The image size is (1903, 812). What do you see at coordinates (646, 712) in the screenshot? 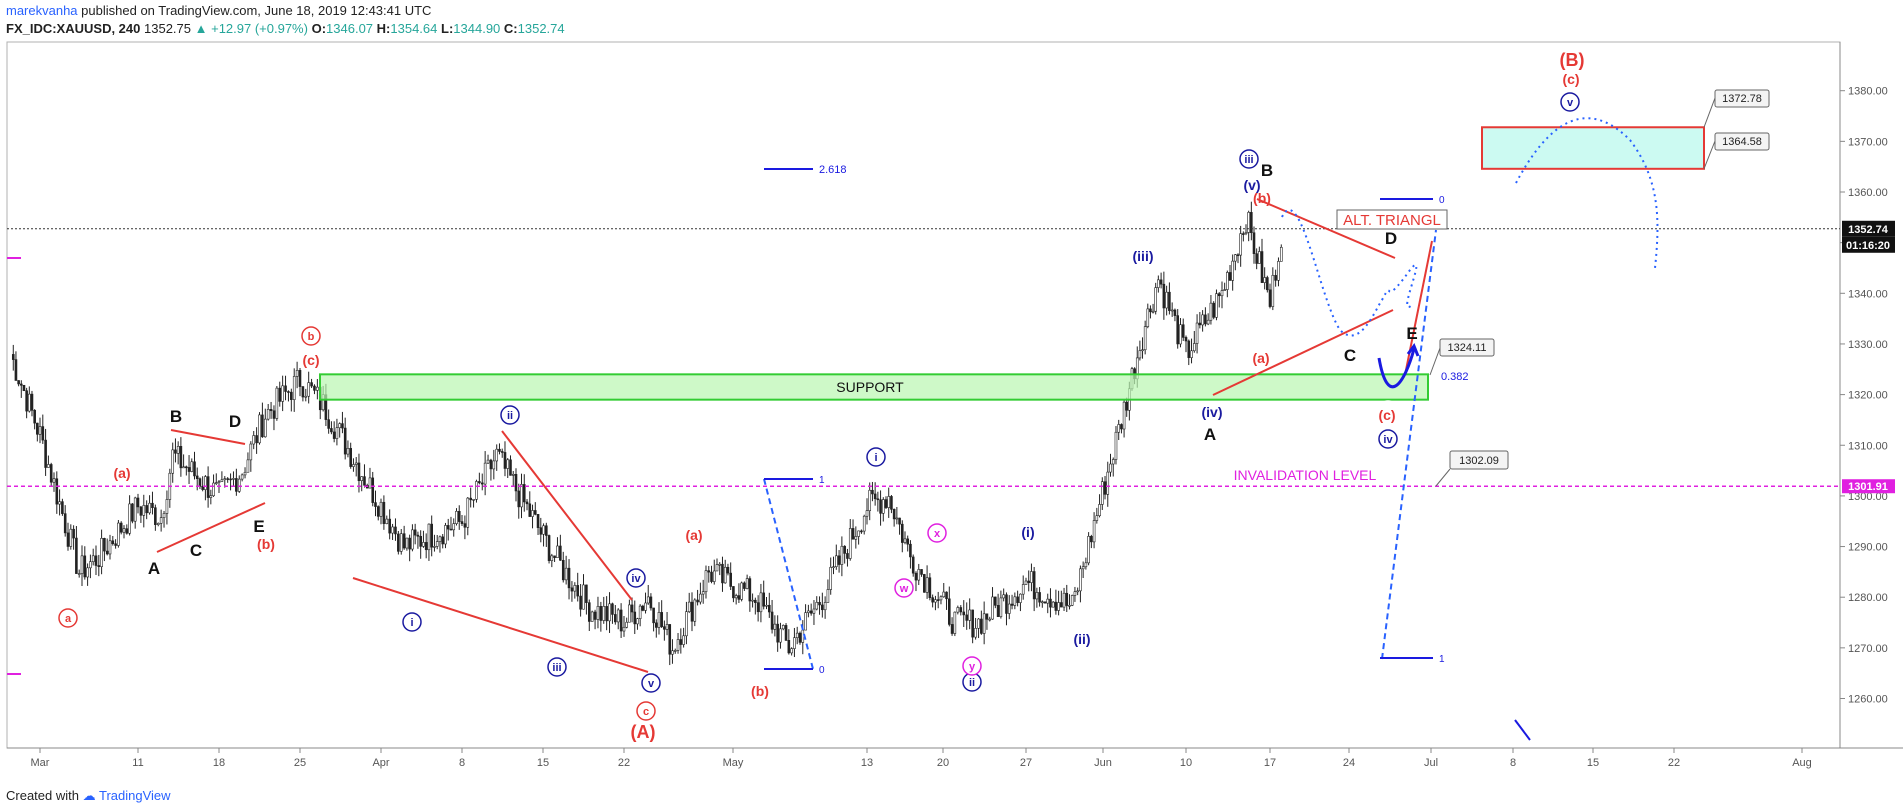
I see `wave-circle-label: c` at bounding box center [646, 712].